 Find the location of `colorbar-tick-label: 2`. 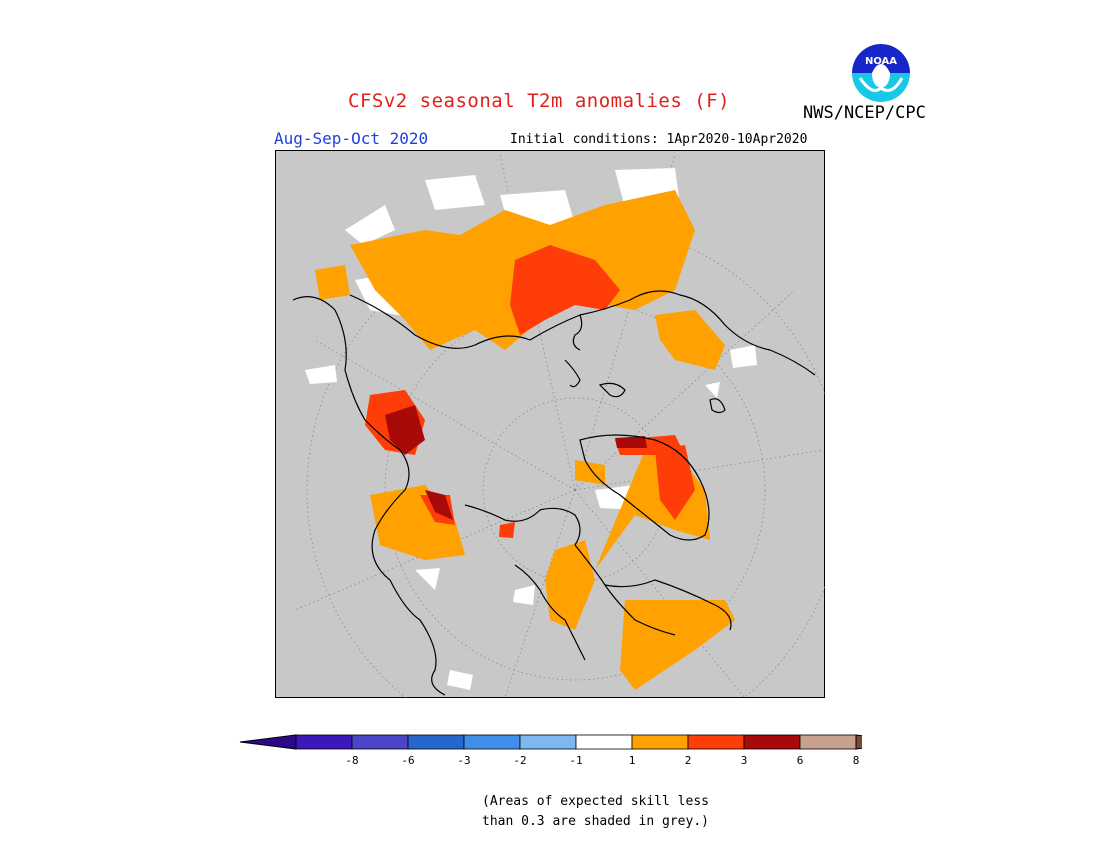

colorbar-tick-label: 2 is located at coordinates (688, 760).